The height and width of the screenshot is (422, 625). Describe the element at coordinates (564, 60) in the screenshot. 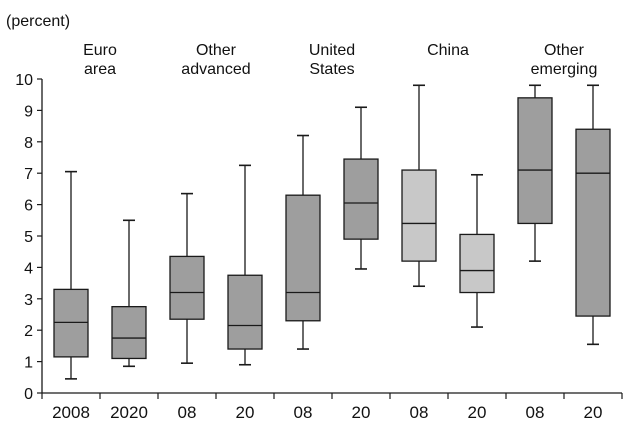

I see `group-label: Other emerging` at that location.